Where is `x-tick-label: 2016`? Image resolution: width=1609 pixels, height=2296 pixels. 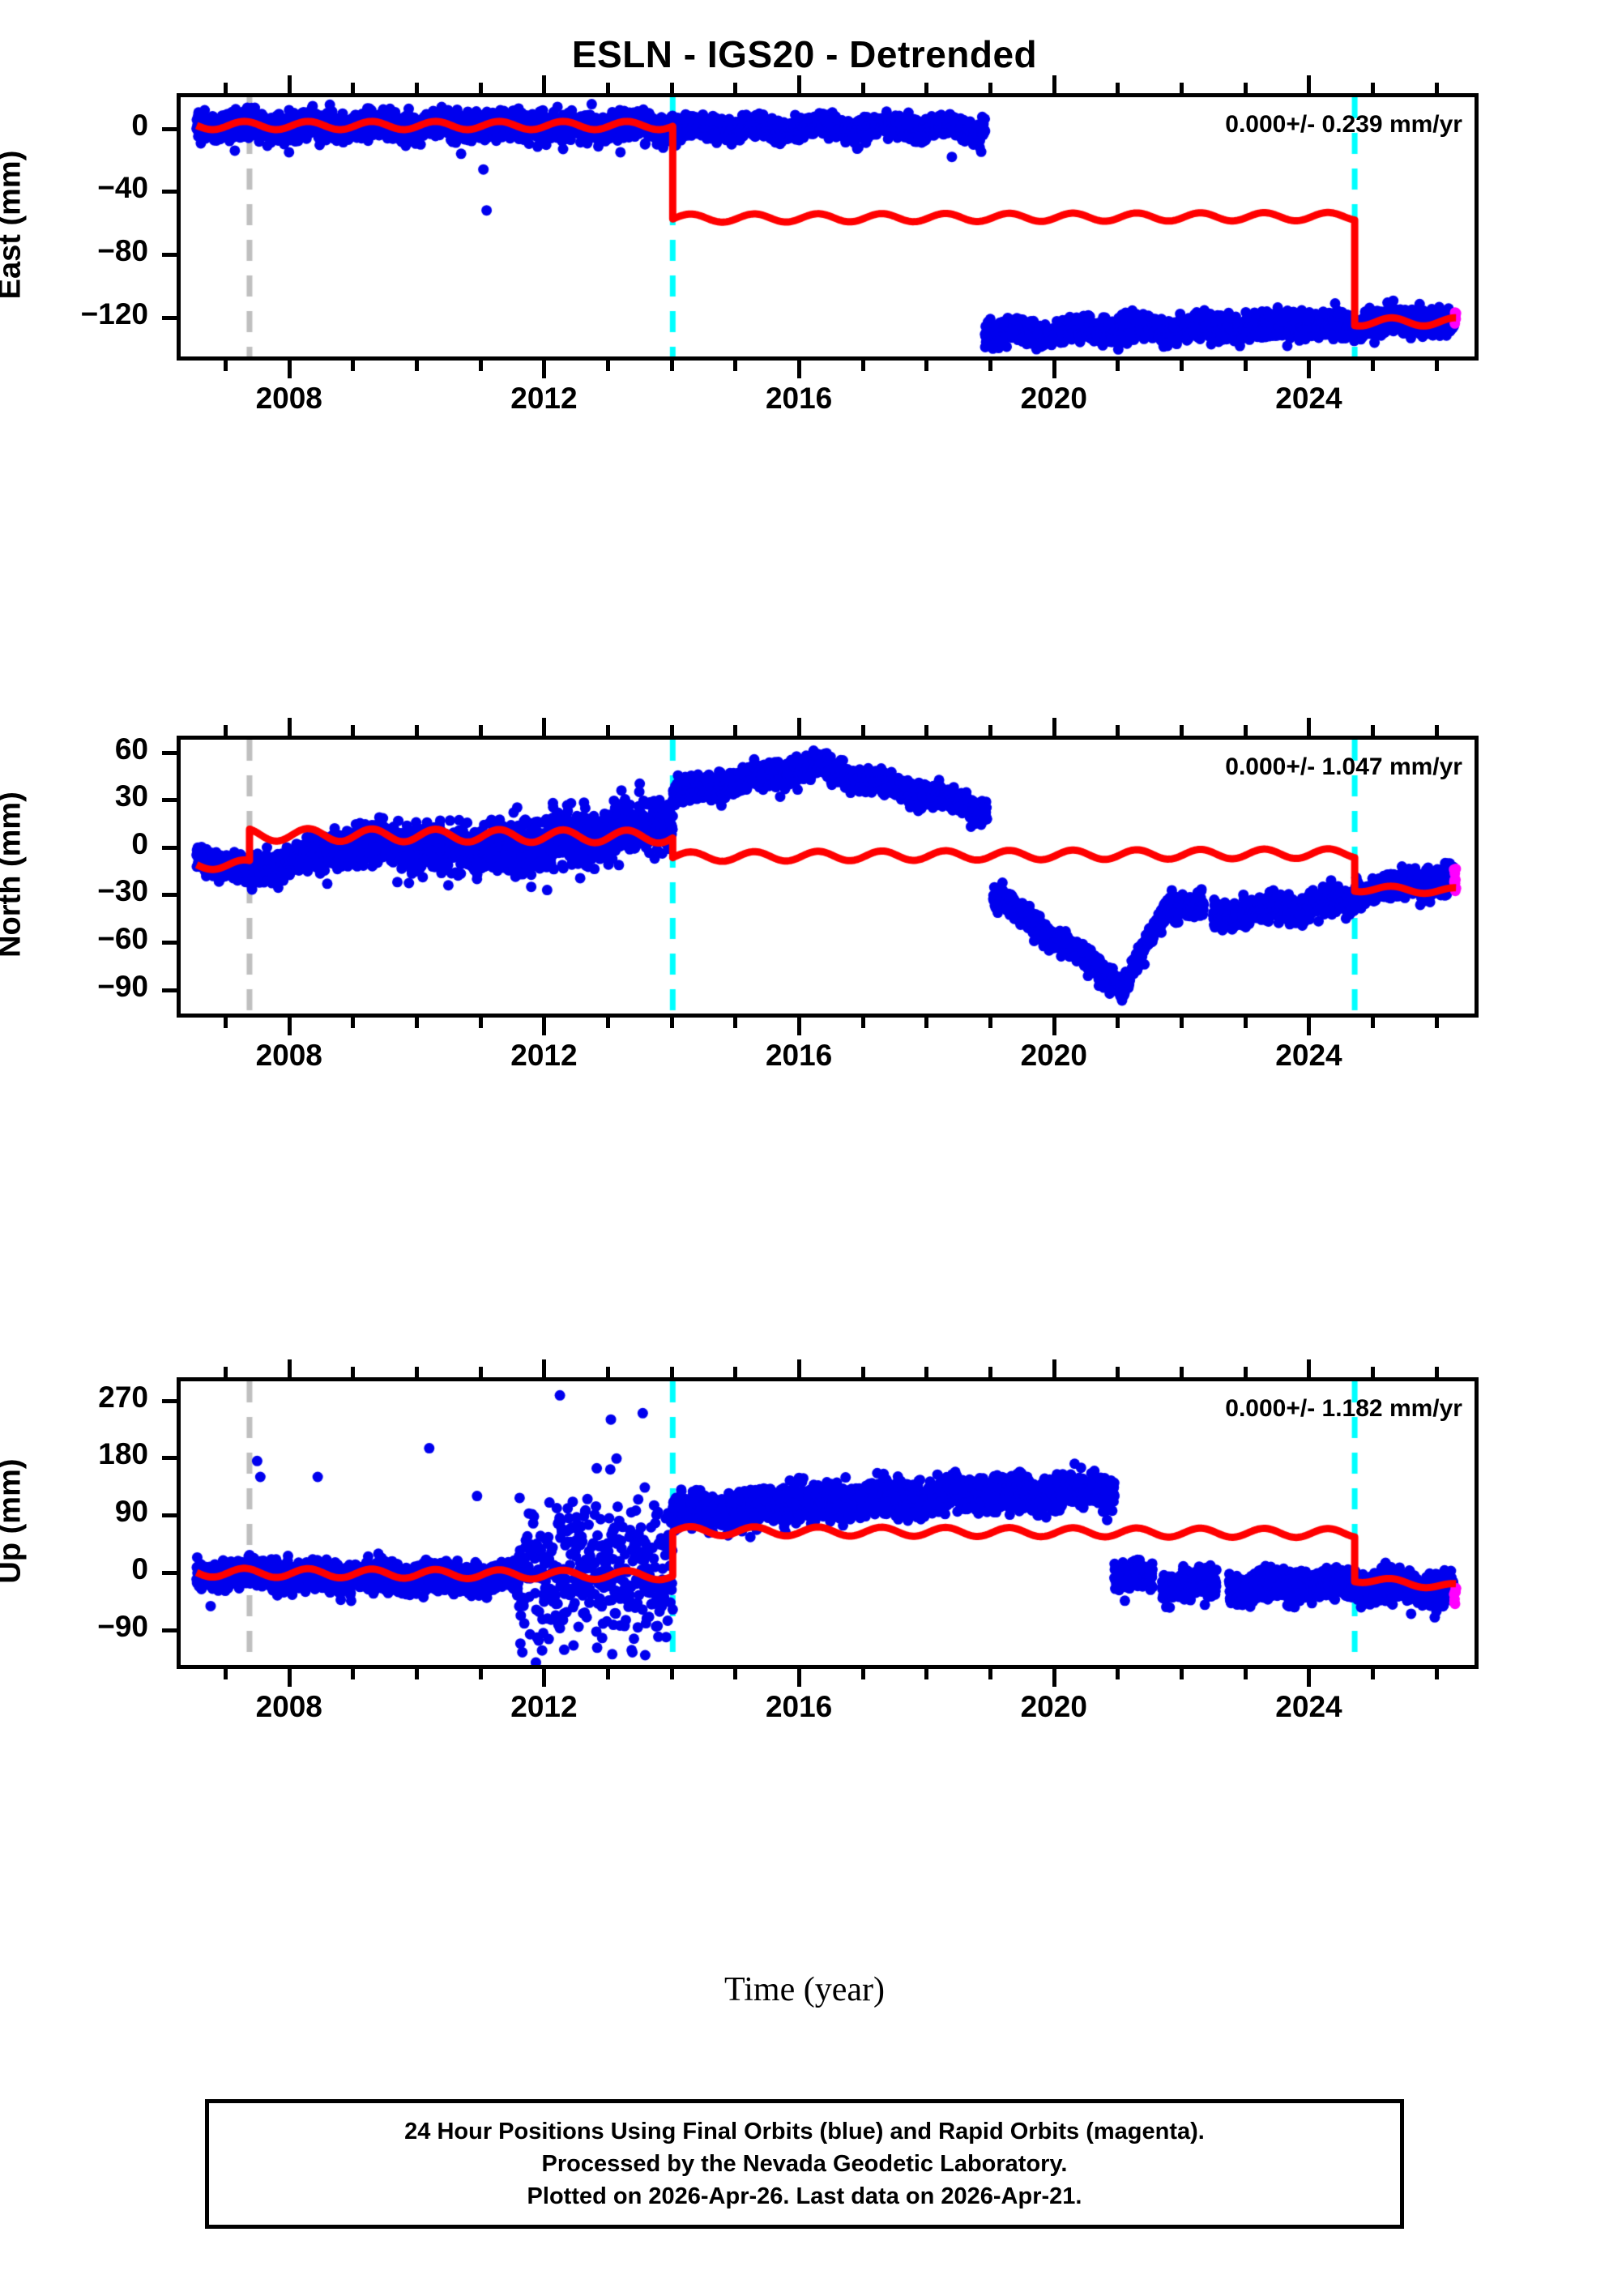 x-tick-label: 2016 is located at coordinates (799, 398).